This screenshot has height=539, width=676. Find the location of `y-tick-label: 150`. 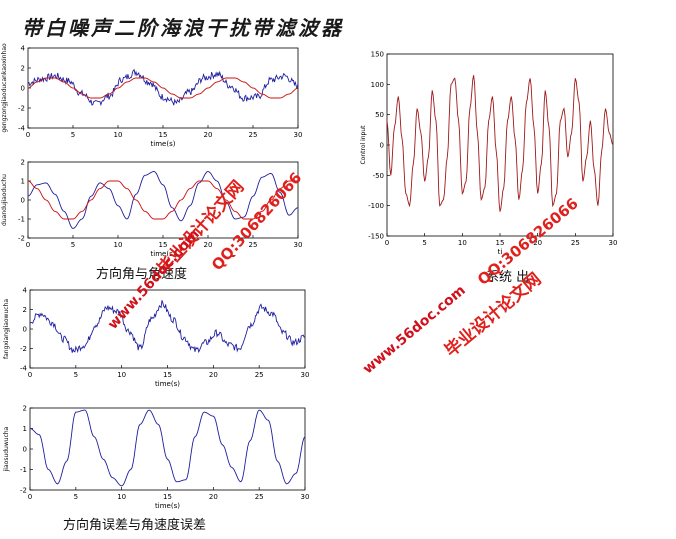

y-tick-label: 150 is located at coordinates (377, 55).